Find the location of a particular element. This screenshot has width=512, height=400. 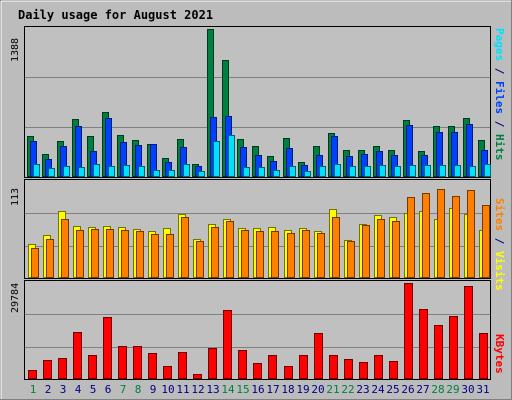

legend-sep-3: / is located at coordinates (499, 241).